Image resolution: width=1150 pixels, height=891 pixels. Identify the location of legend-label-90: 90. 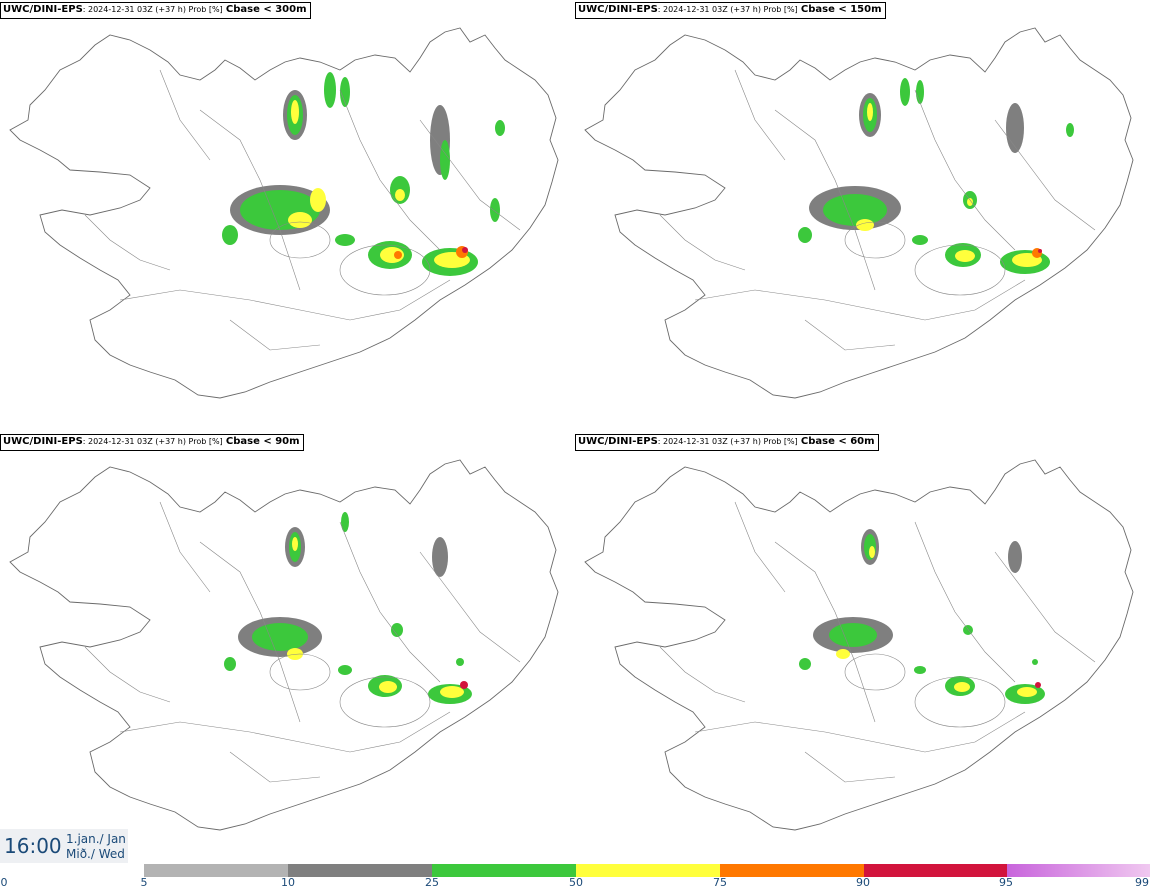
(863, 882).